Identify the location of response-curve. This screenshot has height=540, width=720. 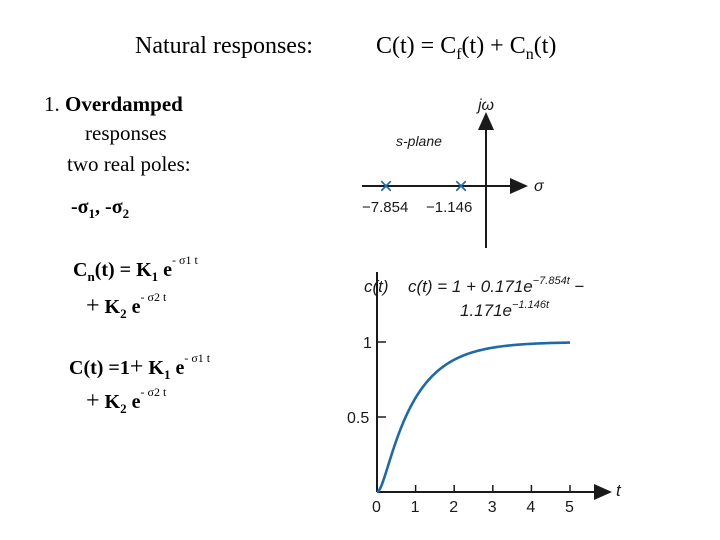
(473, 417).